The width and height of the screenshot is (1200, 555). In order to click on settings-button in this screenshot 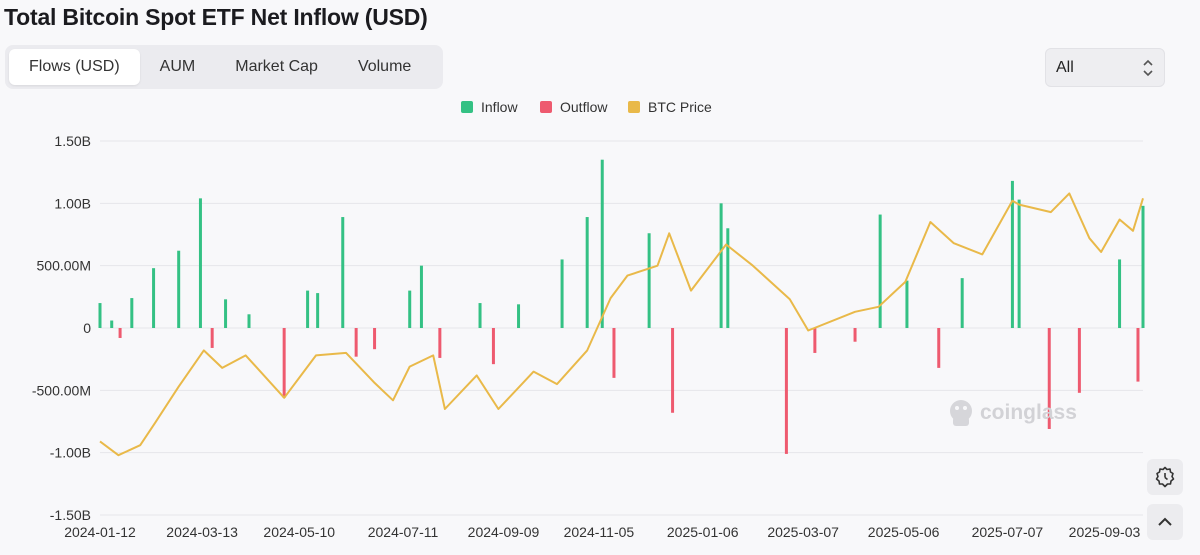, I will do `click(1165, 477)`.